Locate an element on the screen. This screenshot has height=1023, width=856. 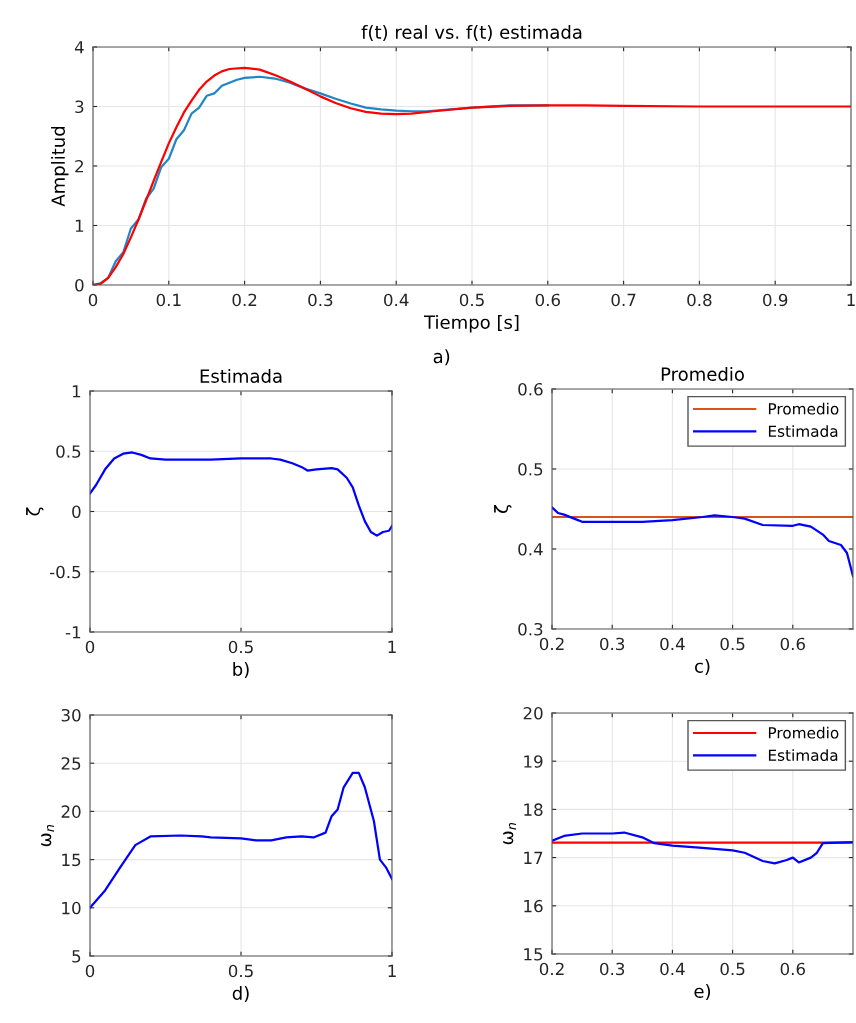
y-tick-label: 0.4 is located at coordinates (530, 549).